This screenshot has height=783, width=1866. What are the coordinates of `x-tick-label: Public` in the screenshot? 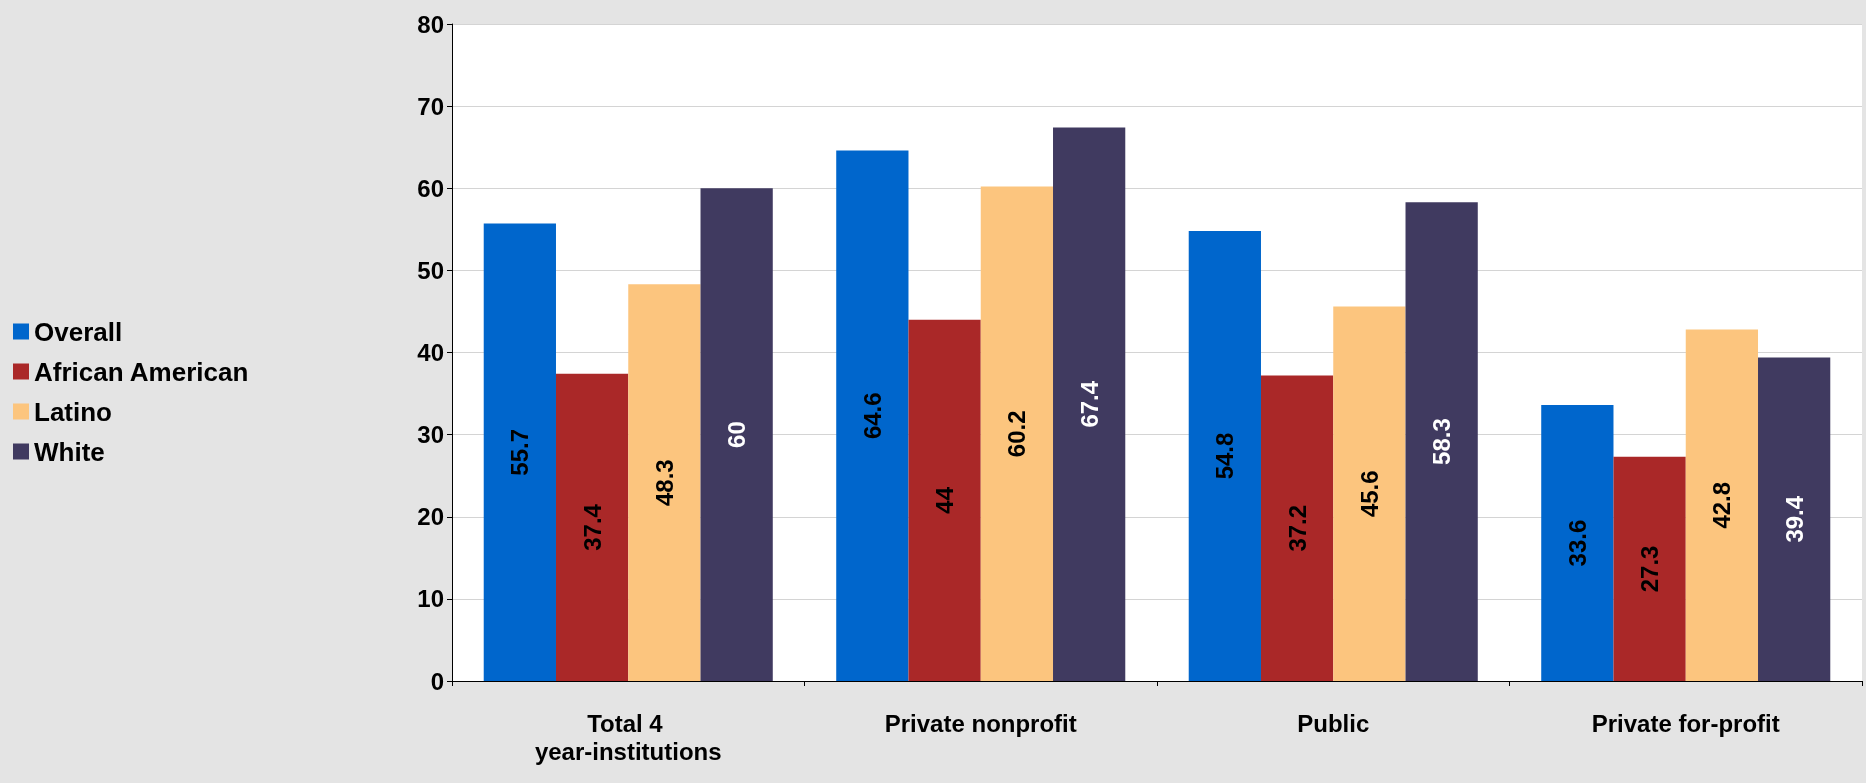 It's located at (1333, 723).